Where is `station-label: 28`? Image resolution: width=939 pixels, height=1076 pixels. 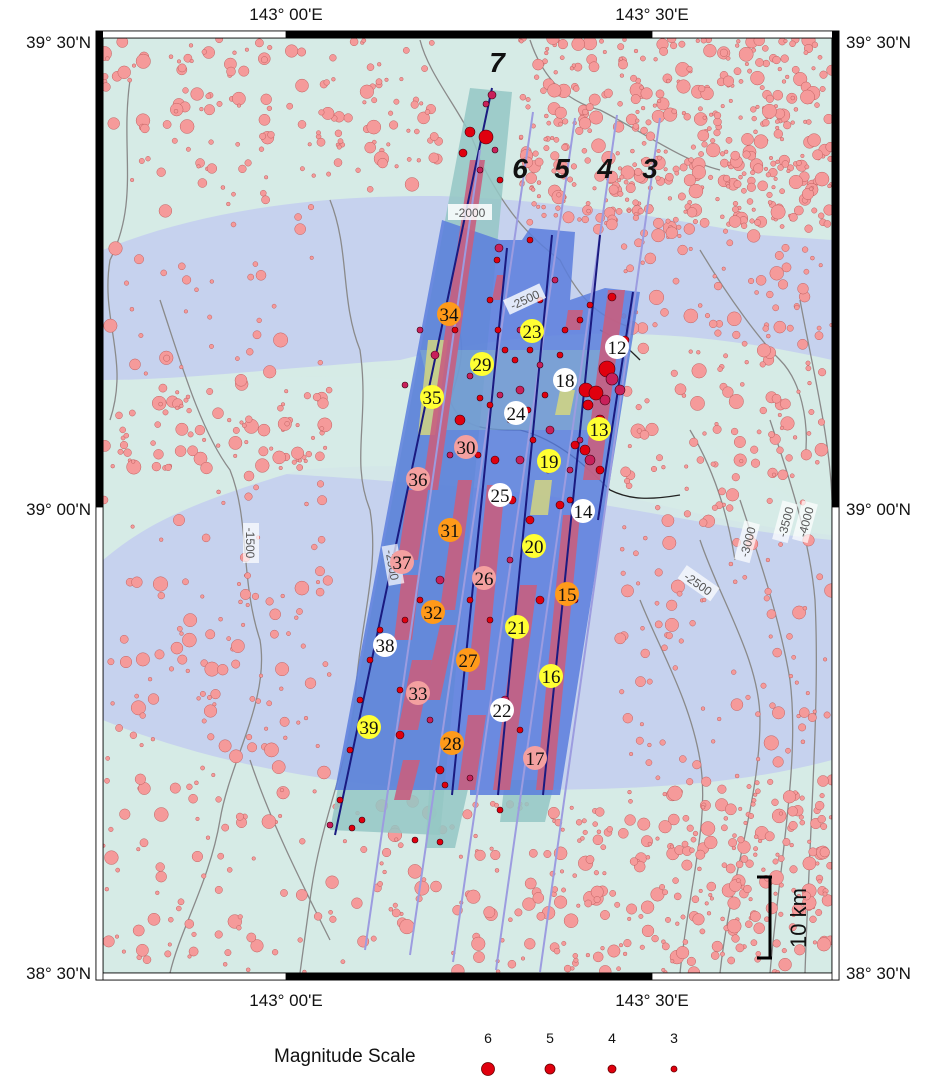 station-label: 28 is located at coordinates (452, 744).